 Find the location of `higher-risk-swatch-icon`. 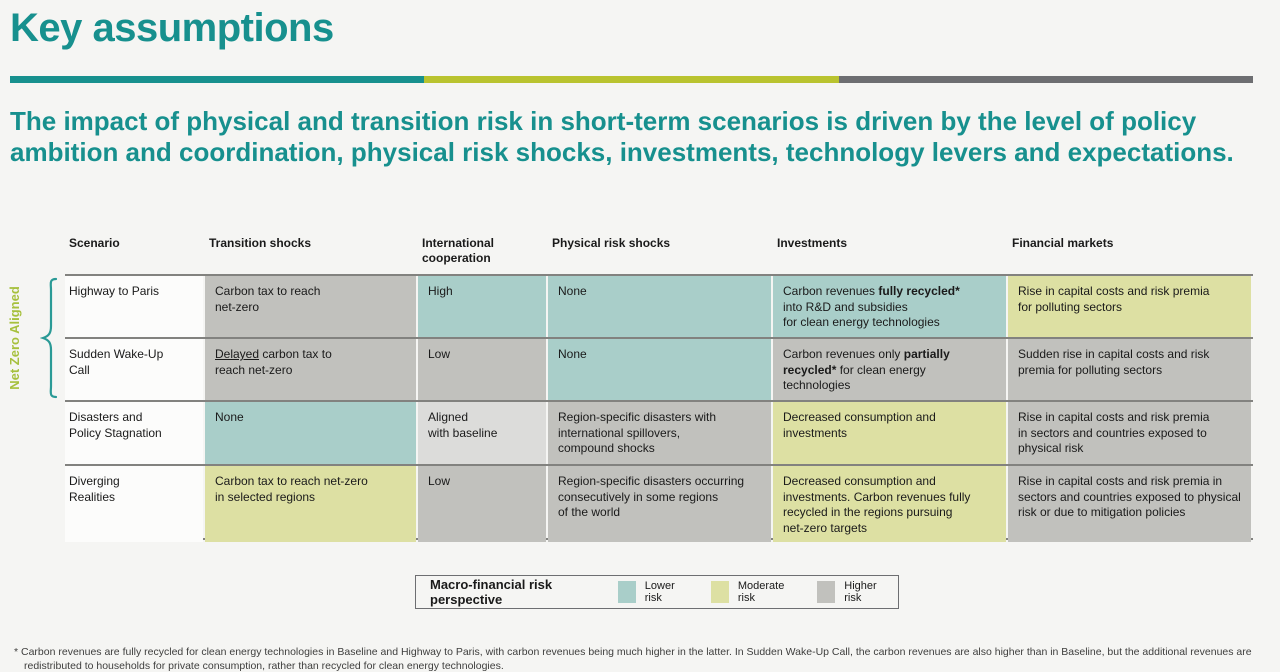

higher-risk-swatch-icon is located at coordinates (826, 592).